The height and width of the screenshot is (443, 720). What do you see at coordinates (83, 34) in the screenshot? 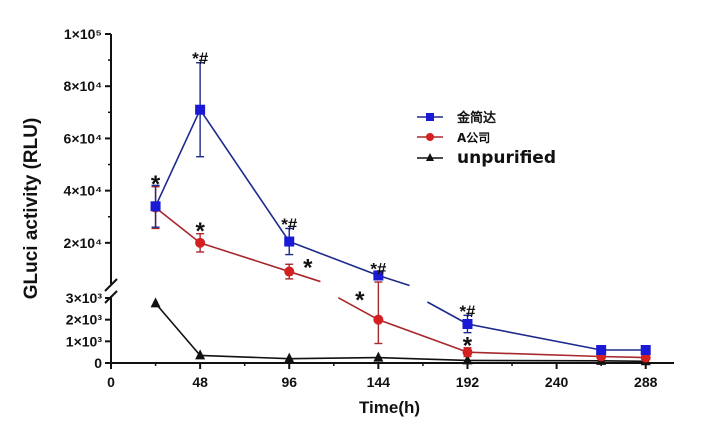
I see `y-tick-label: 1×10⁵` at bounding box center [83, 34].